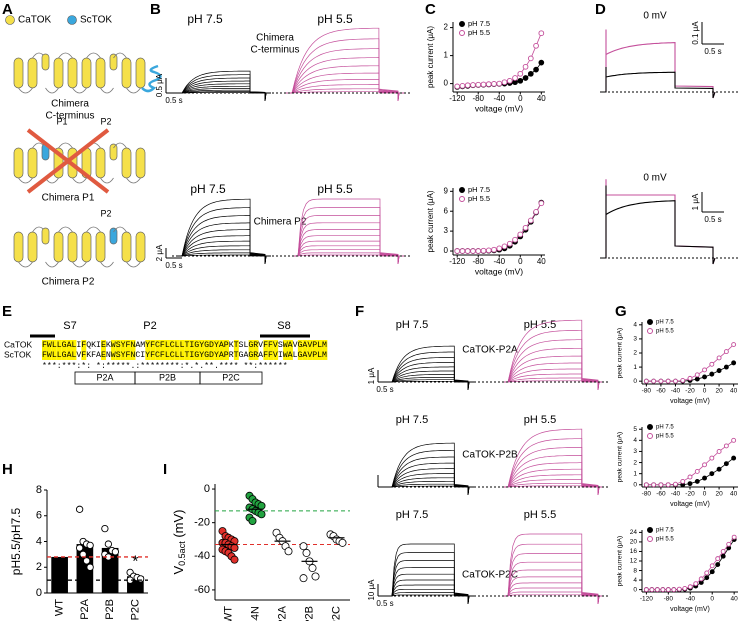 The height and width of the screenshot is (621, 743). What do you see at coordinates (635, 580) in the screenshot?
I see `y-tick-label: 4` at bounding box center [635, 580].